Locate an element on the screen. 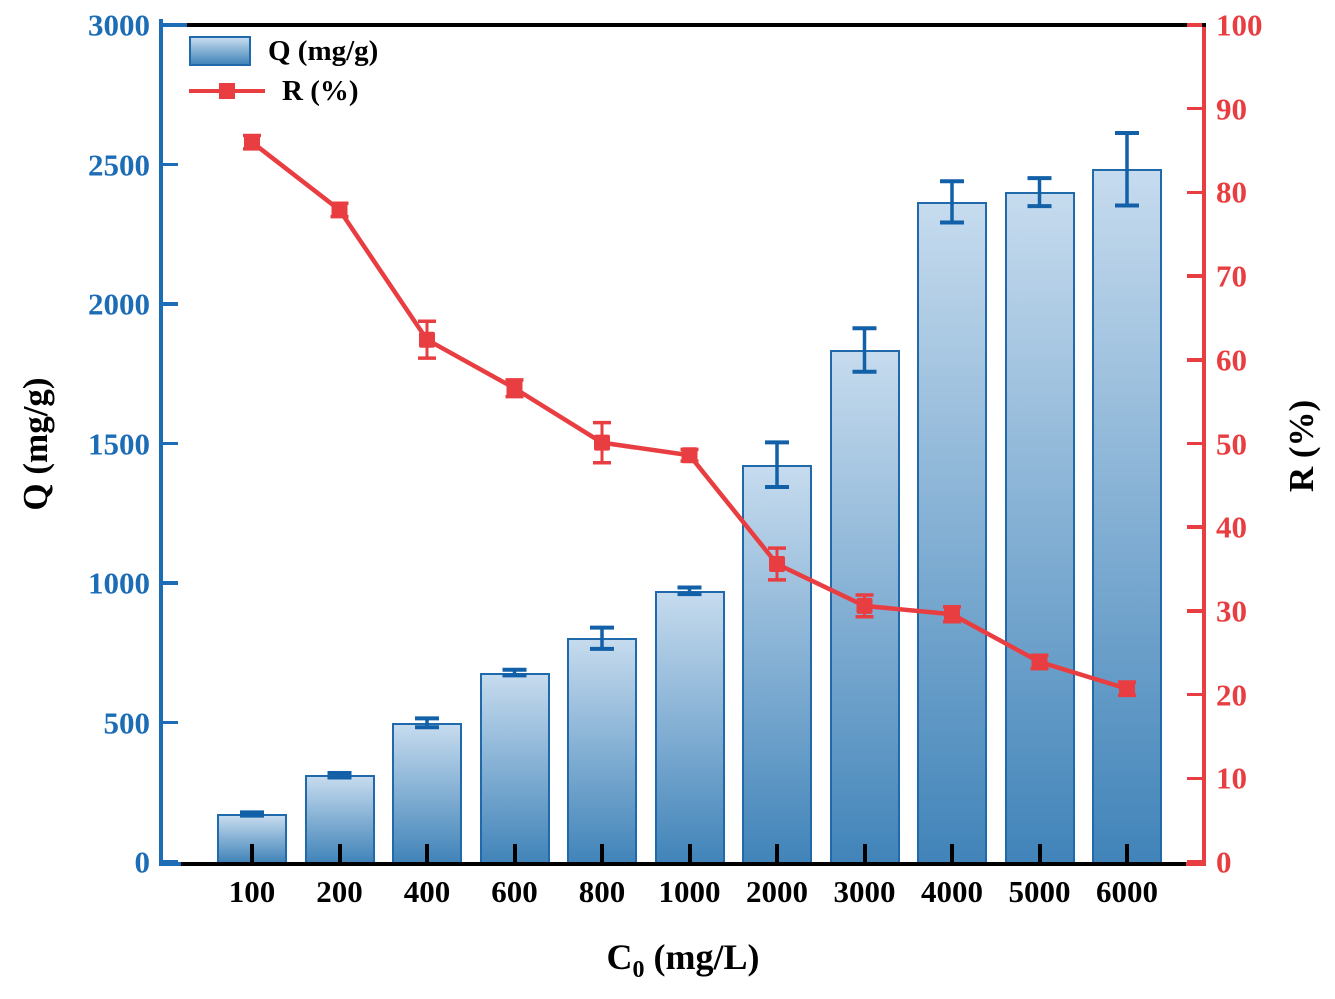 This screenshot has width=1335, height=999. x-tick-label: 6000 is located at coordinates (1127, 891).